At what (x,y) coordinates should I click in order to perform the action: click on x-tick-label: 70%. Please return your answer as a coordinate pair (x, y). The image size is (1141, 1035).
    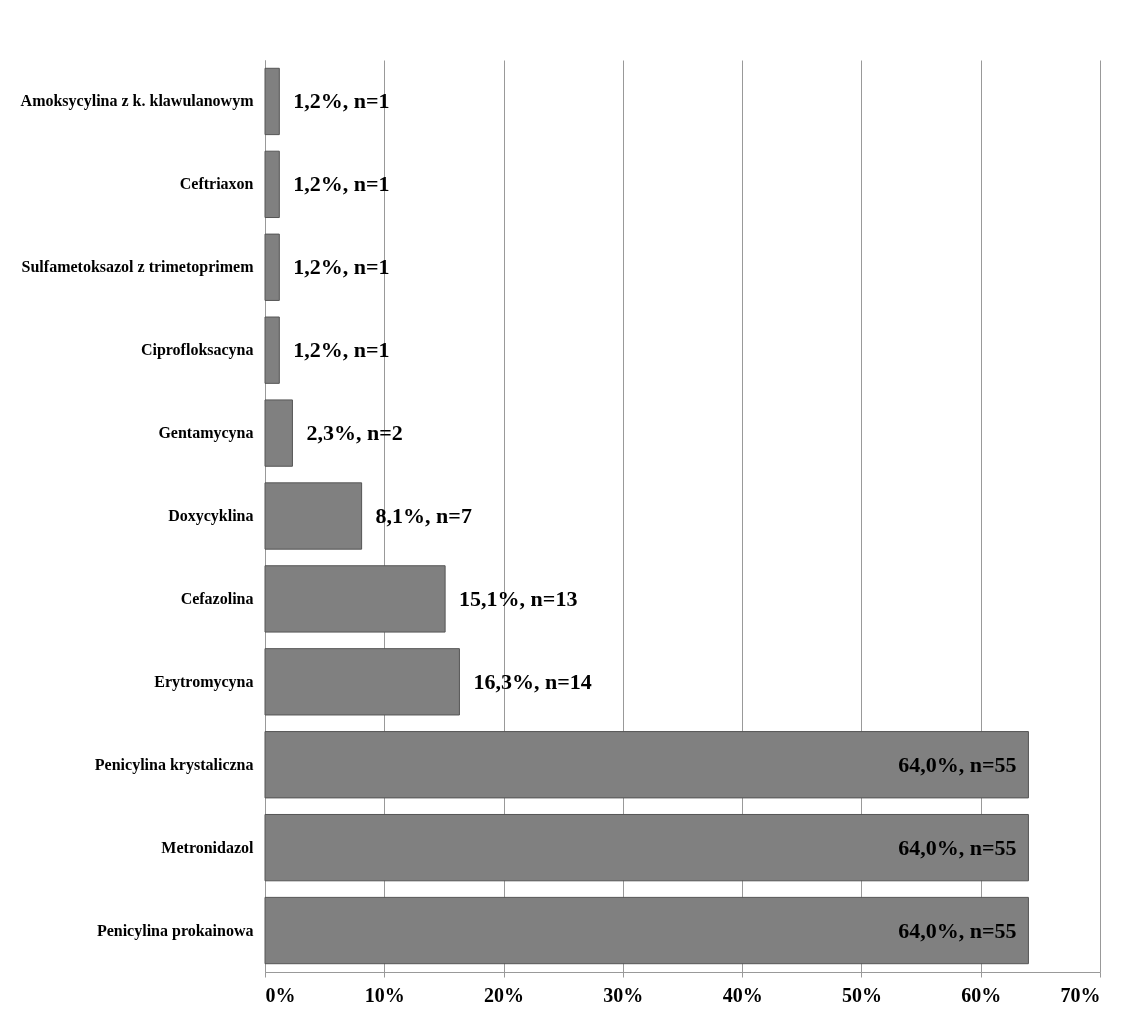
    Looking at the image, I should click on (1080, 994).